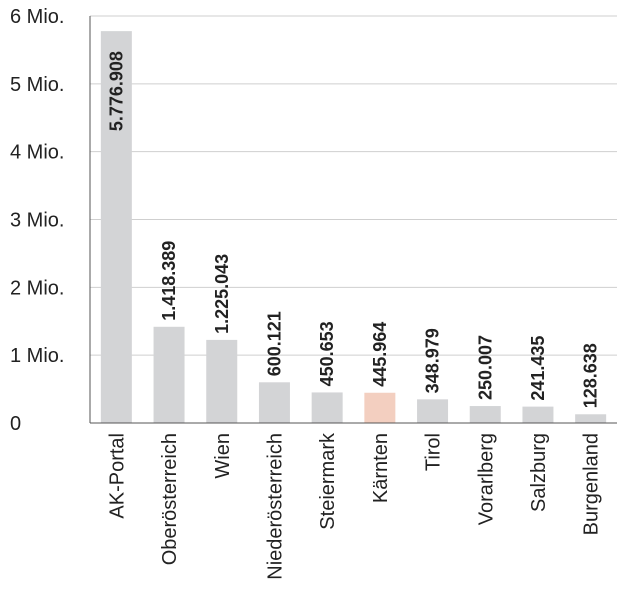  I want to click on category-label: Wien, so click(223, 456).